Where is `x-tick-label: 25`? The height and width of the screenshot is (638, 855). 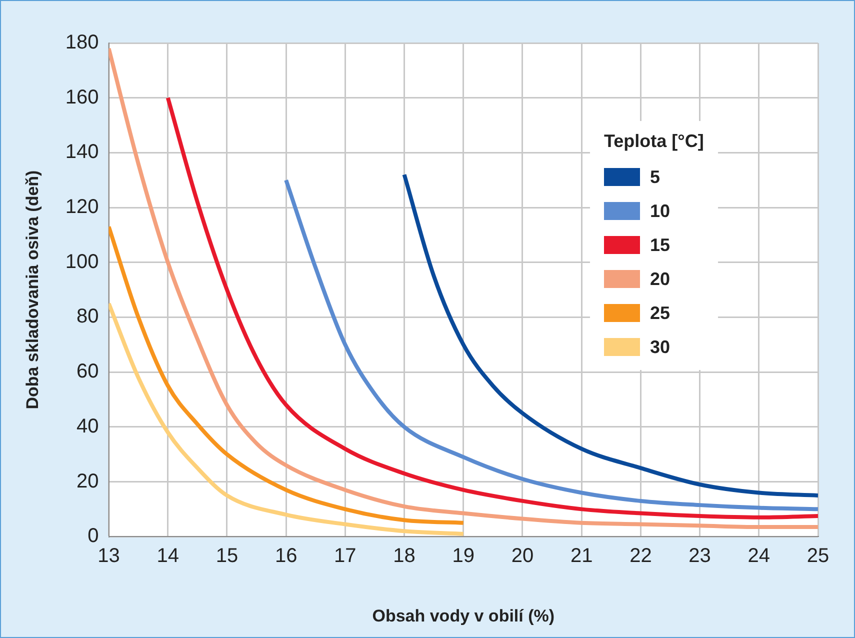
x-tick-label: 25 is located at coordinates (818, 556).